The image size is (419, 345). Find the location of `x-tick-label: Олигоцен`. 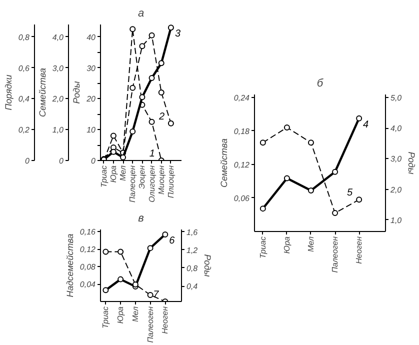

x-tick-label: Олигоцен is located at coordinates (151, 183).